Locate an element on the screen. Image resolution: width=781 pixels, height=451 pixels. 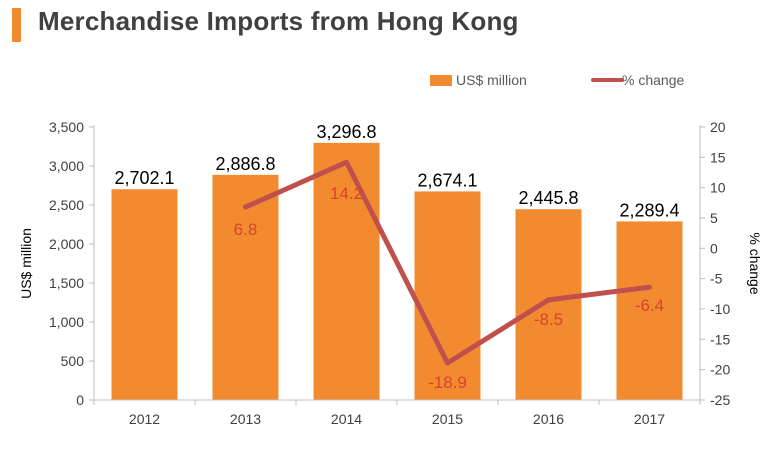
line-value-label: -8.5 is located at coordinates (548, 319).